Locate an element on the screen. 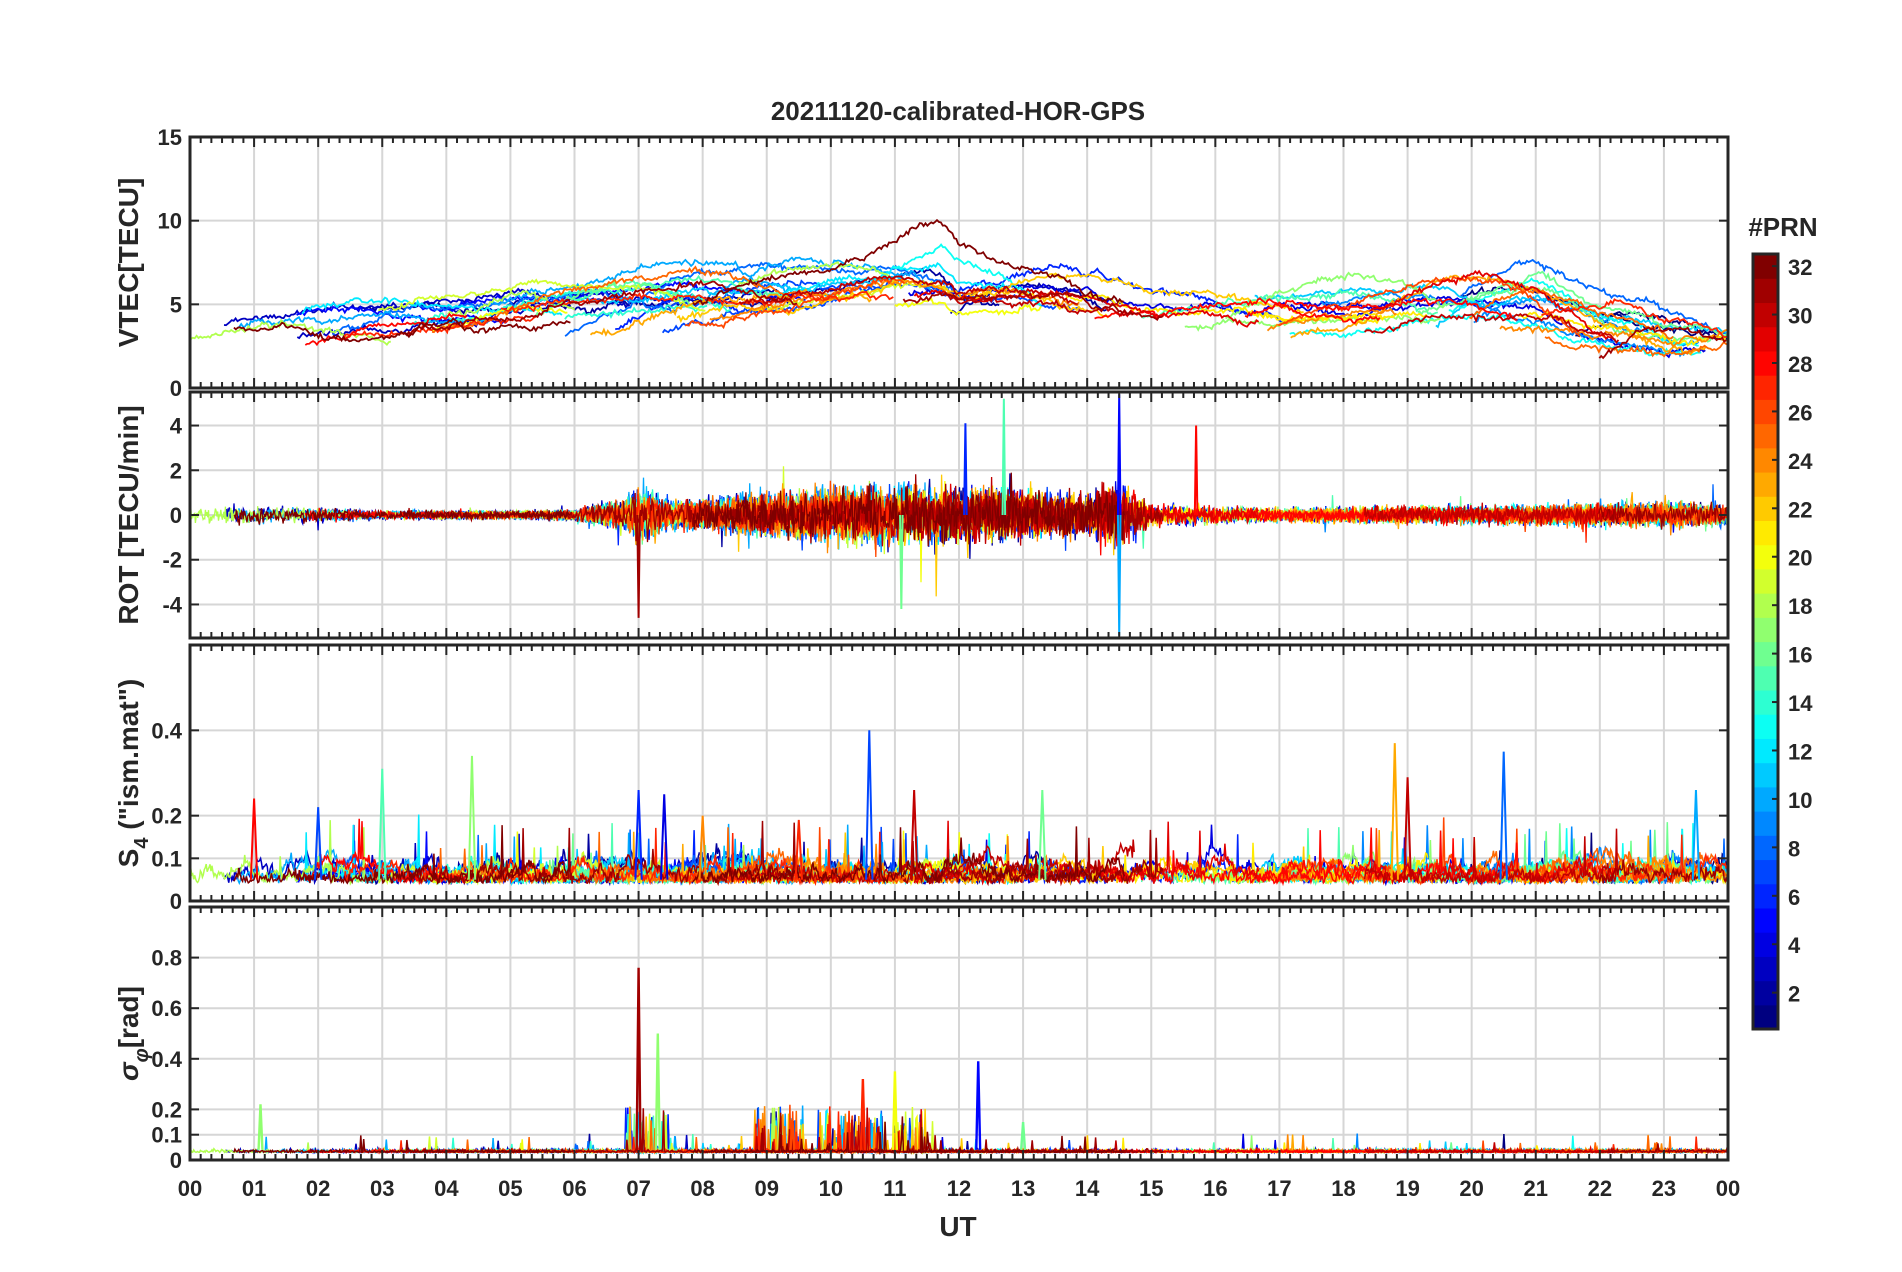 The height and width of the screenshot is (1272, 1902). colorbar-tick-label: 2 is located at coordinates (1794, 994).